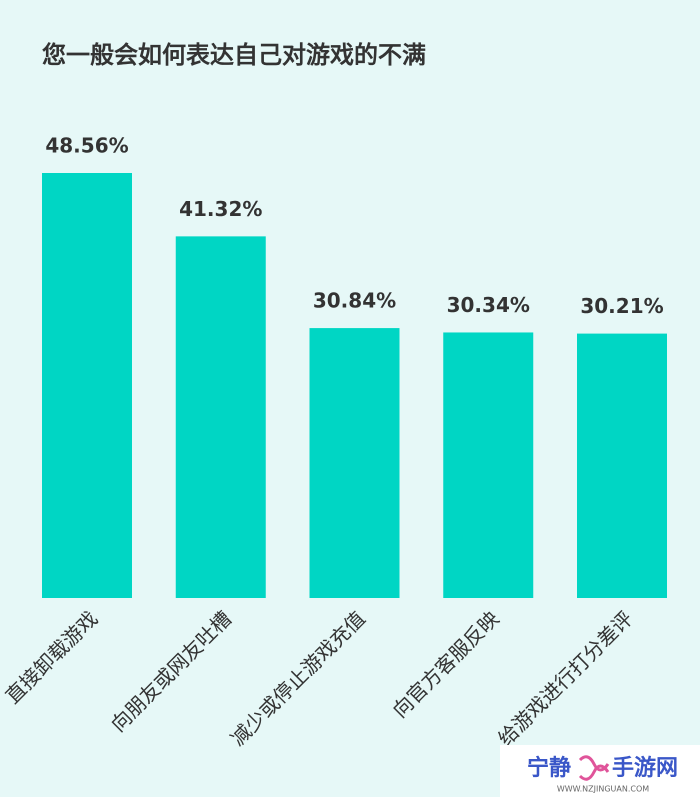 The width and height of the screenshot is (700, 797). Describe the element at coordinates (488, 305) in the screenshot. I see `value-label: 30.34%` at that location.